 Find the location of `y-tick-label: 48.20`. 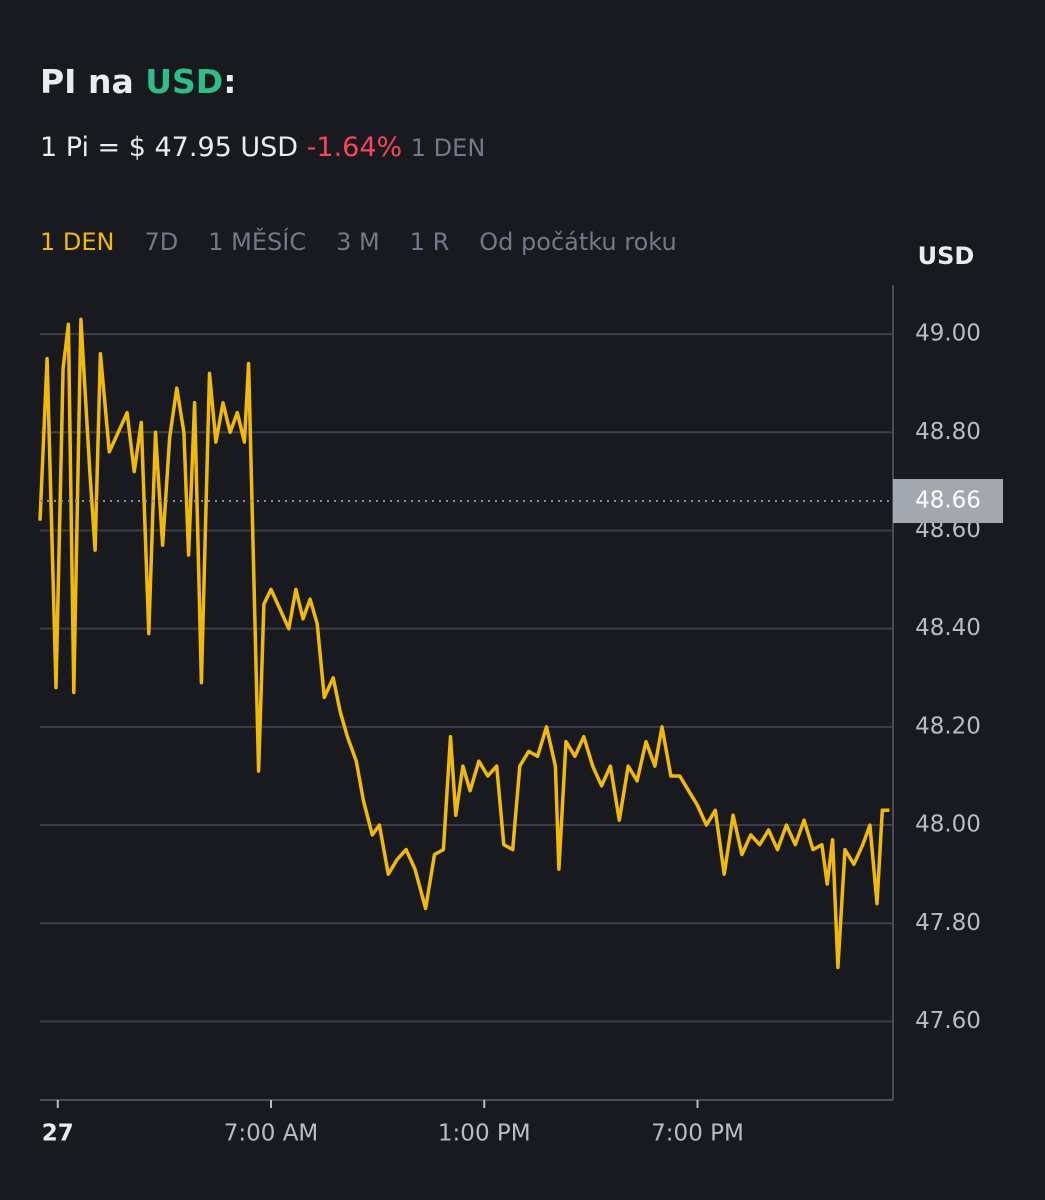

y-tick-label: 48.20 is located at coordinates (948, 726).